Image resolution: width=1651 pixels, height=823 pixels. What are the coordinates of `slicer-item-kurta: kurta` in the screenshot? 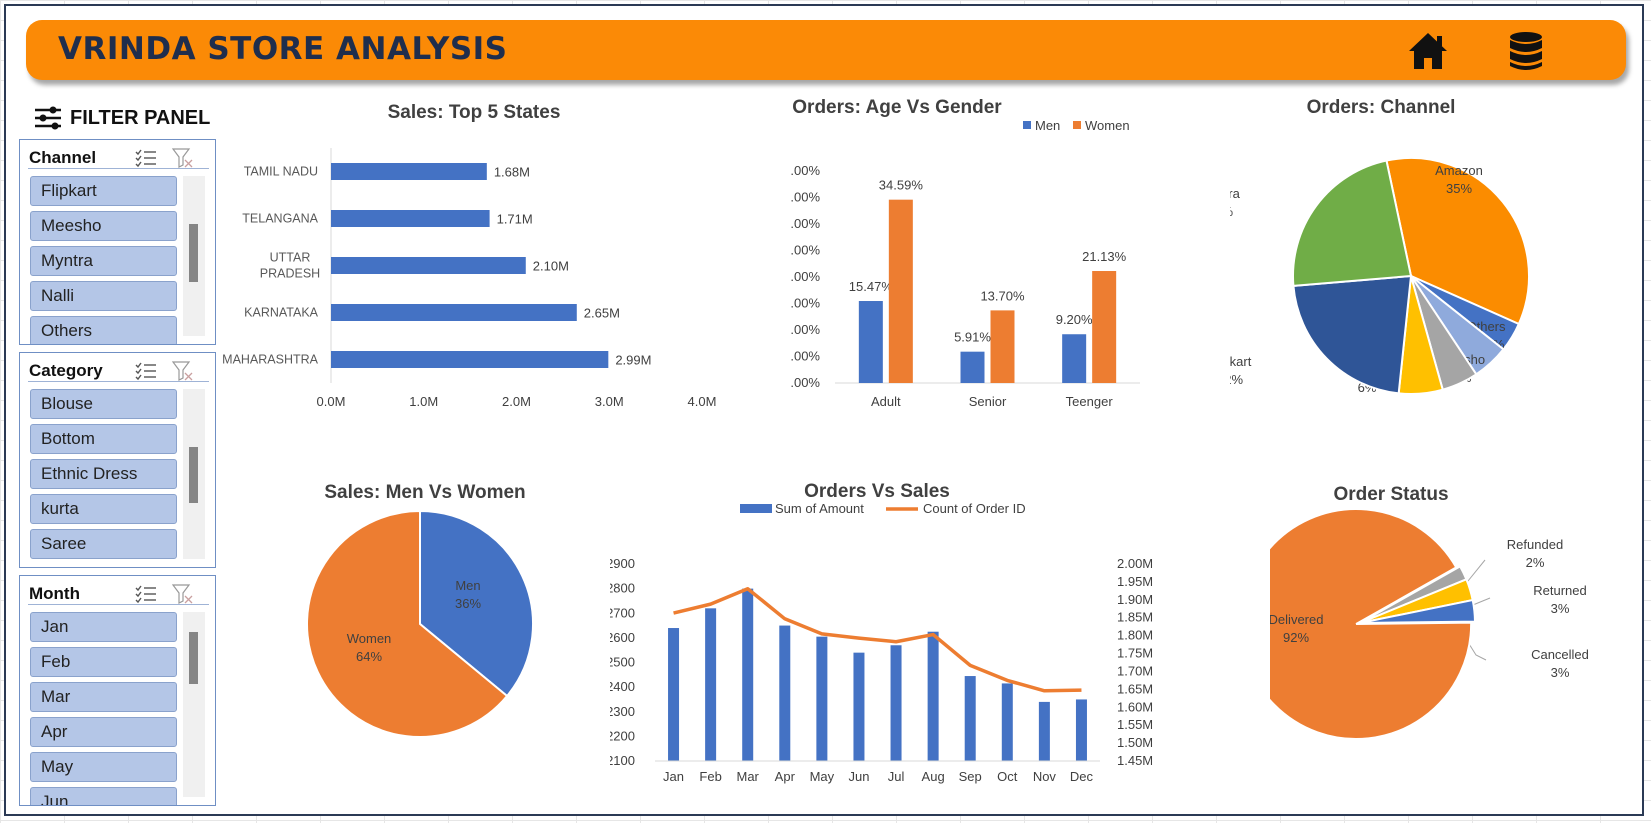 It's located at (103, 509).